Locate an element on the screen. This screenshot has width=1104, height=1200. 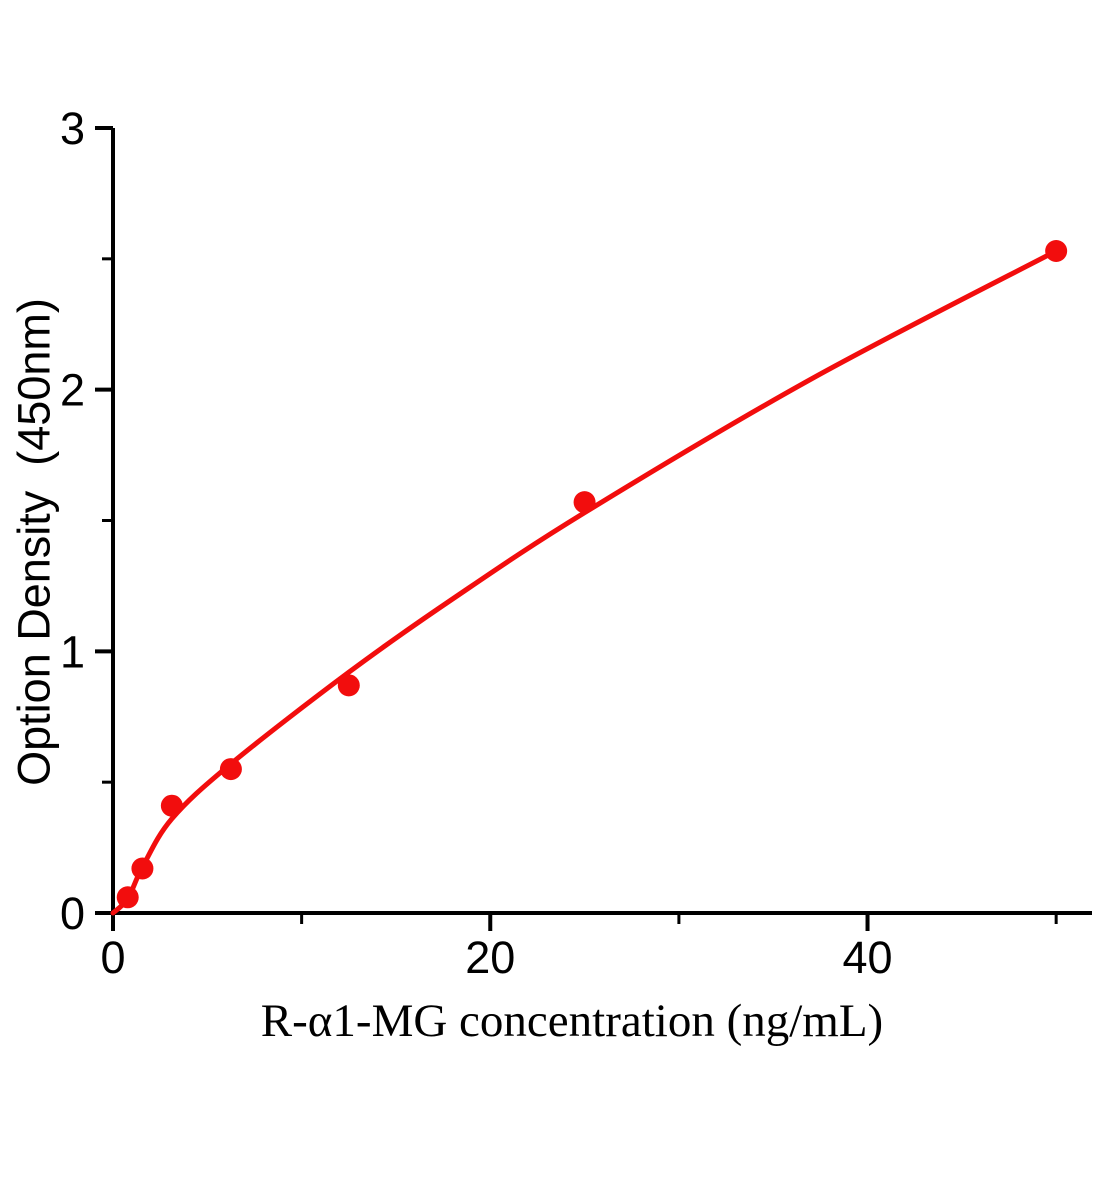
x-axis-title: R-α1-MG concentration (ng/mL) is located at coordinates (572, 1021).